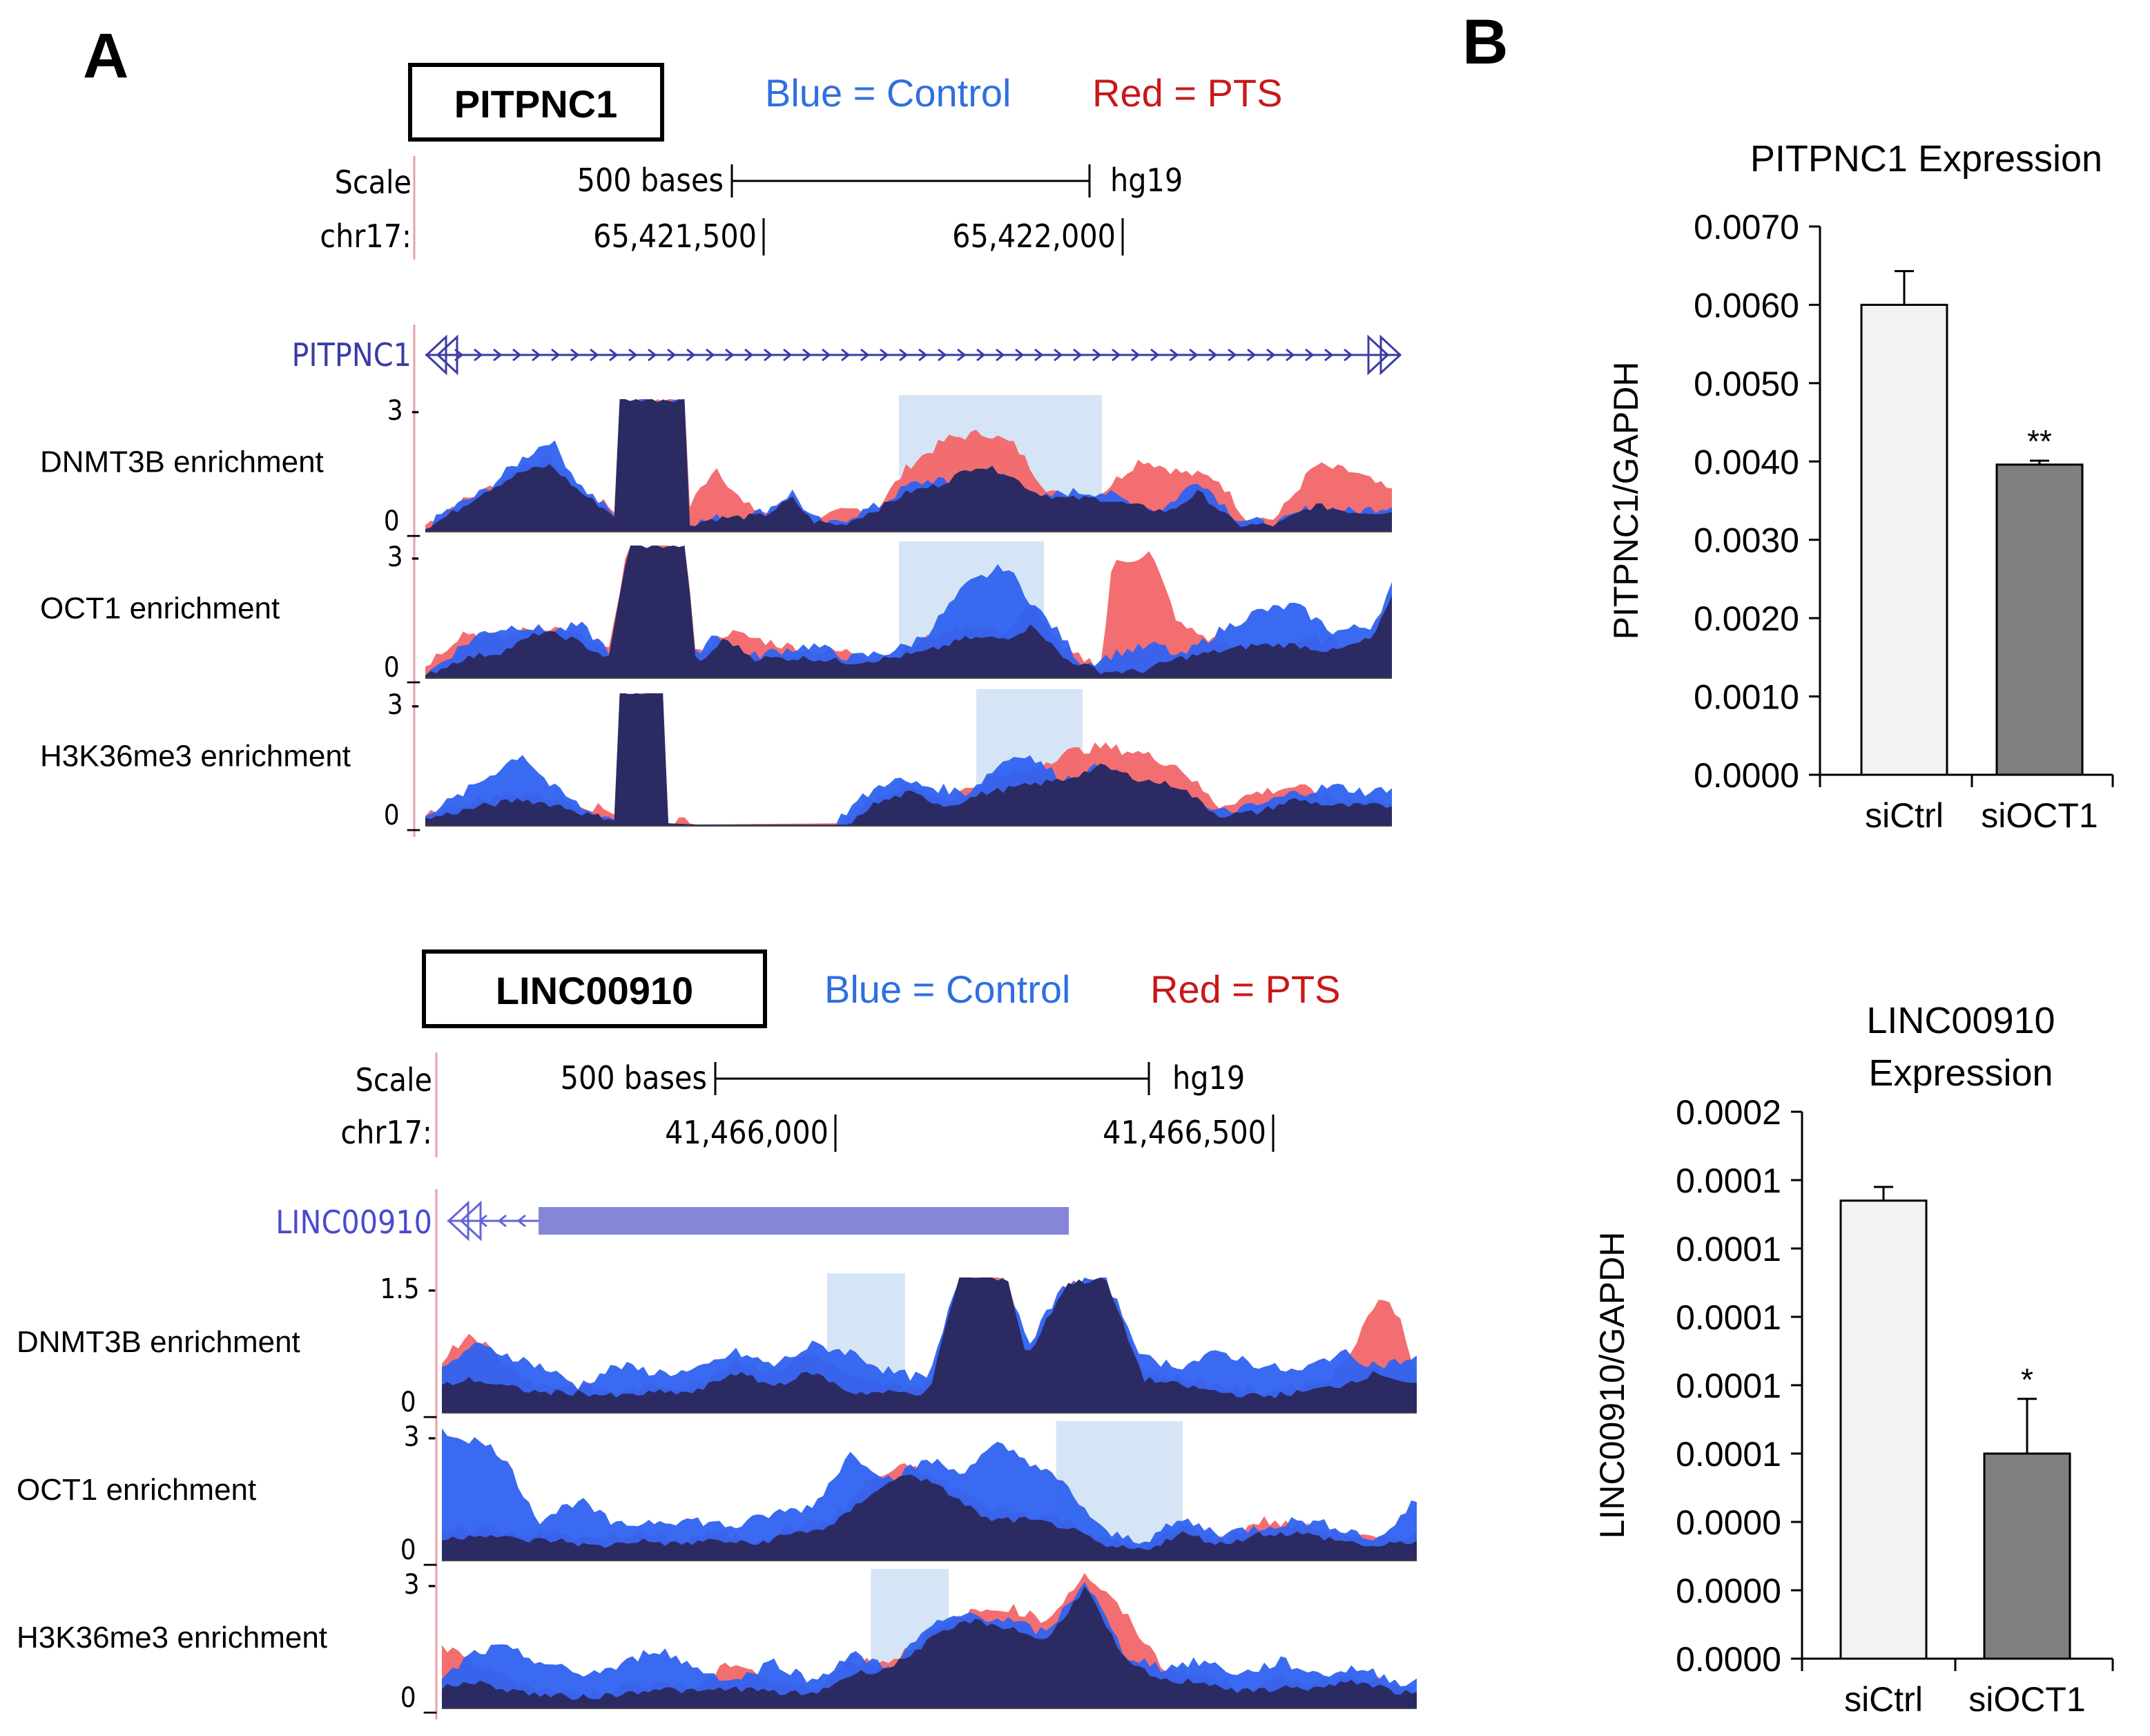 This screenshot has width=2150, height=1736. What do you see at coordinates (675, 236) in the screenshot?
I see `position-label-1: 65,421,500` at bounding box center [675, 236].